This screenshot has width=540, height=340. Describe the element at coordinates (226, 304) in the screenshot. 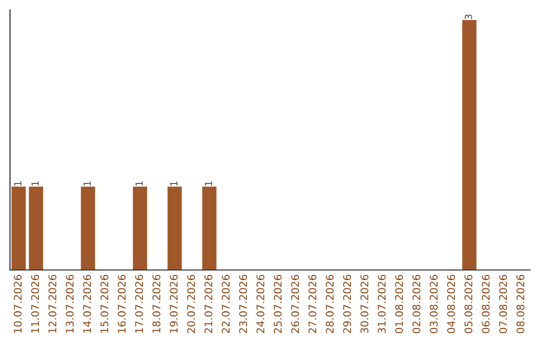

I see `x-tick-label: 22.07.2026` at that location.